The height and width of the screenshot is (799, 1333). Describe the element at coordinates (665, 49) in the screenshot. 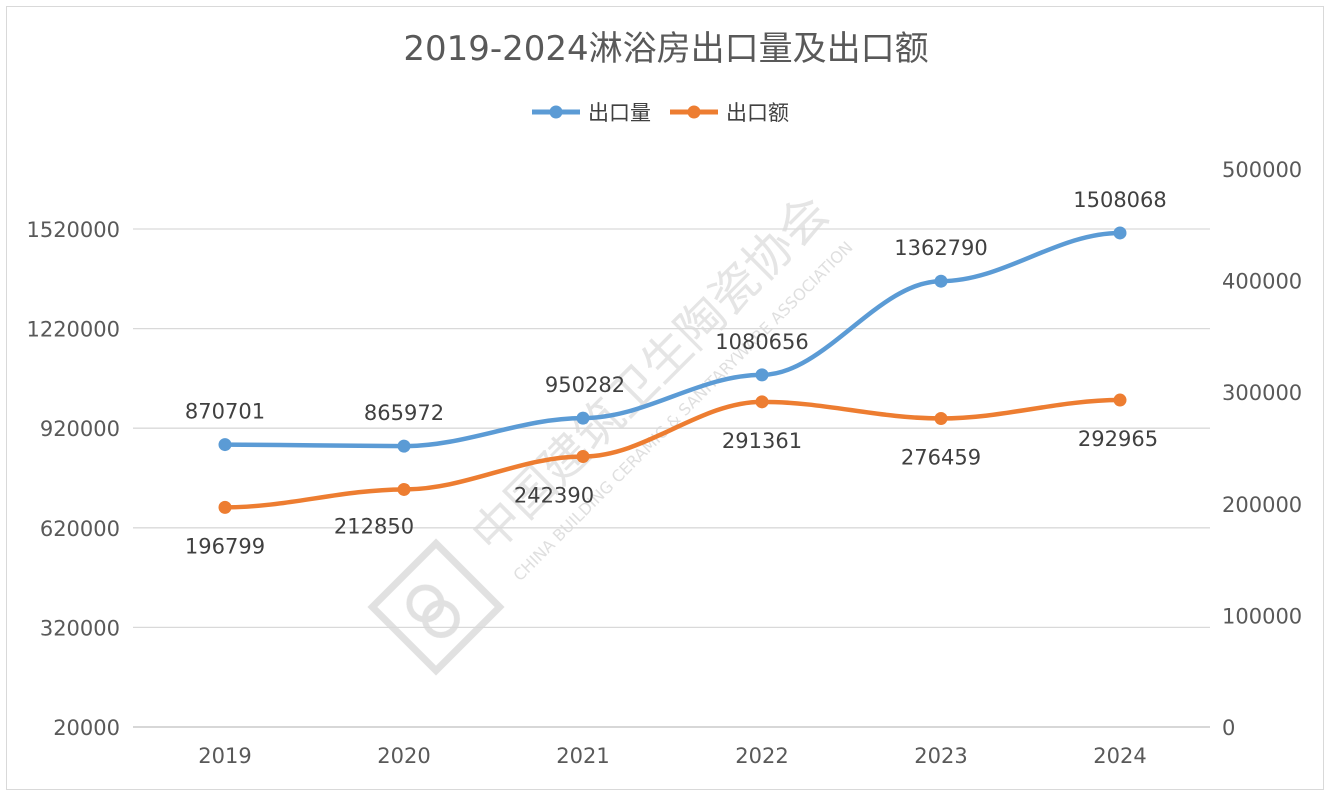

I see `chart-title: 2019-2024淋浴房出口量及出口额` at that location.